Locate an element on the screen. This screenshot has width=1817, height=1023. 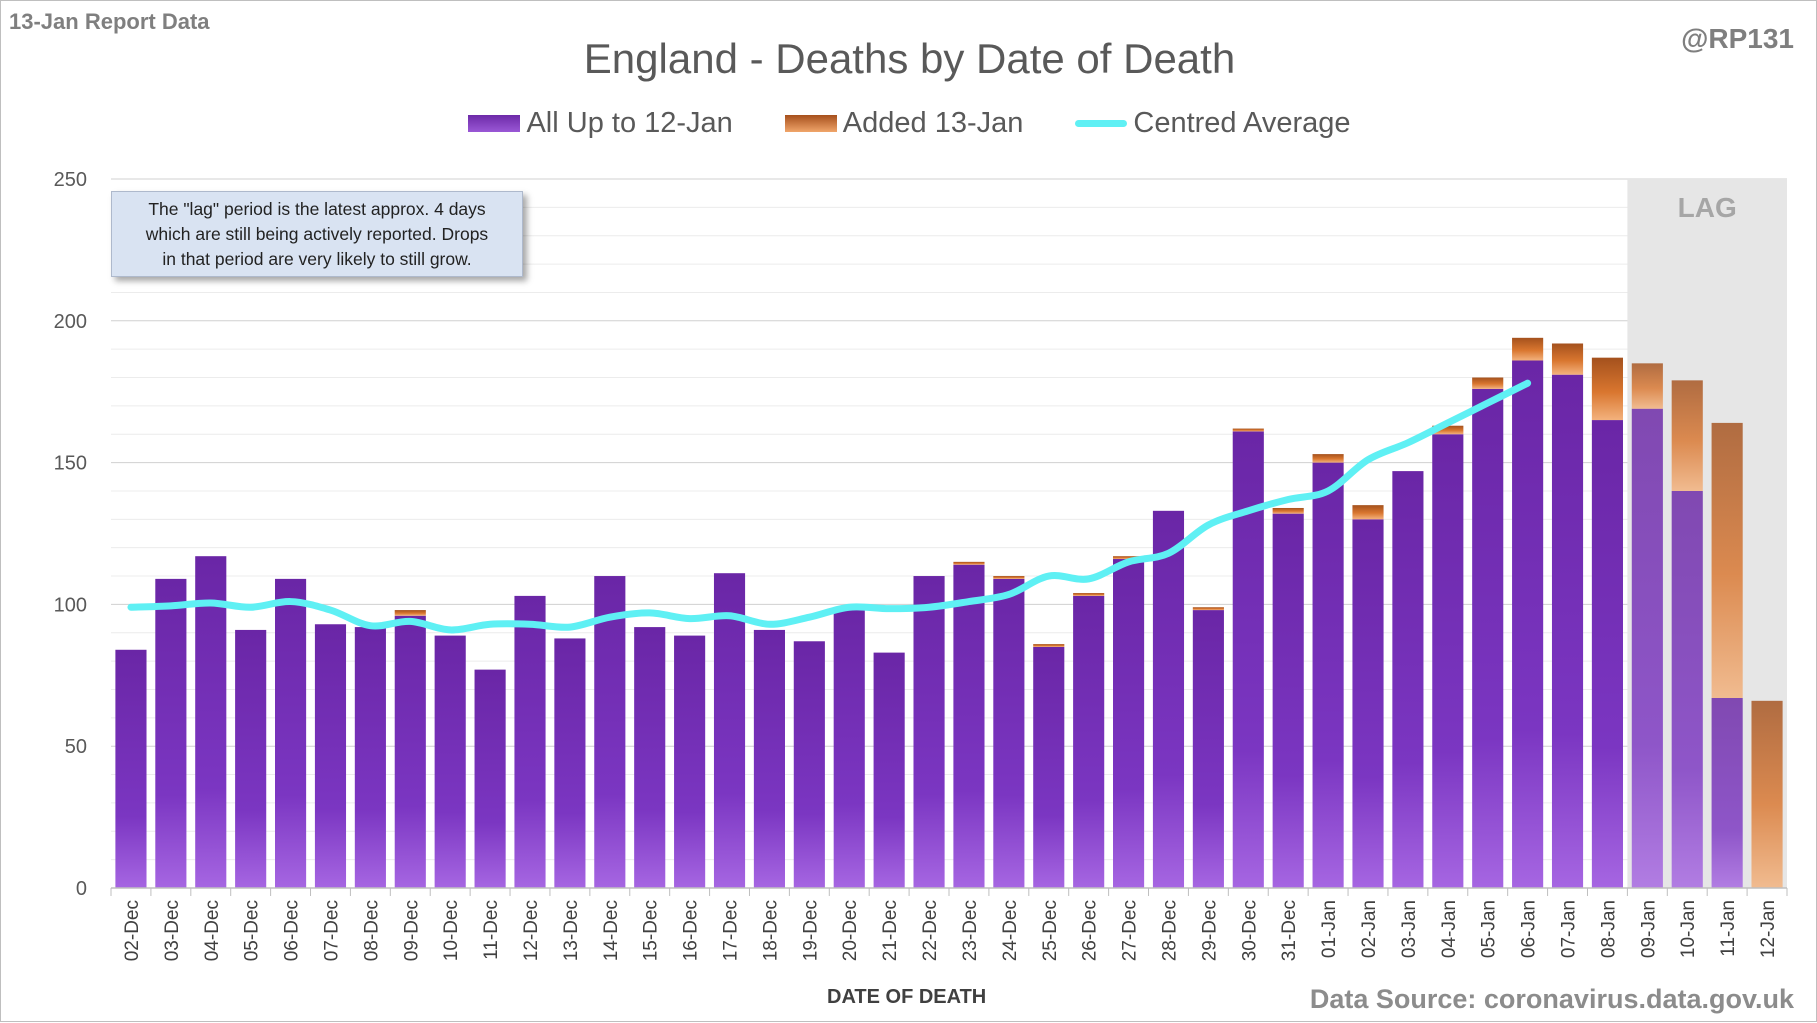
x-tick-label: 26-Dec is located at coordinates (1090, 930).